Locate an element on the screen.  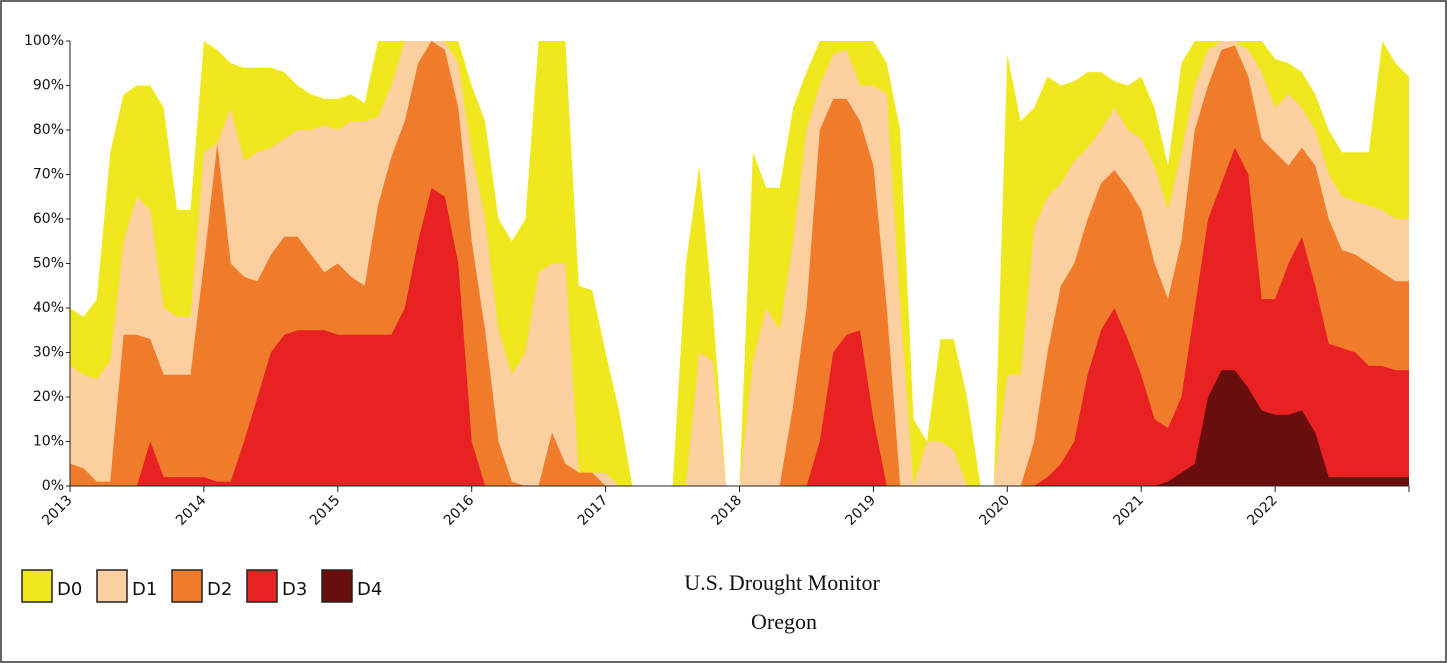
legend-label: D0 is located at coordinates (69, 589).